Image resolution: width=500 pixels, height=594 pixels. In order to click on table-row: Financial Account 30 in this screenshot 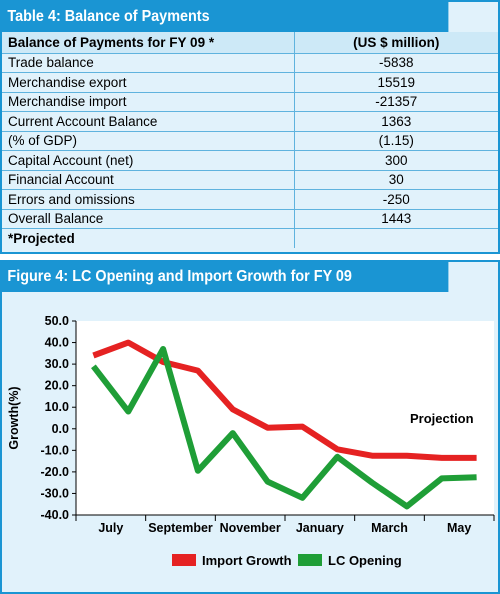, I will do `click(250, 180)`.